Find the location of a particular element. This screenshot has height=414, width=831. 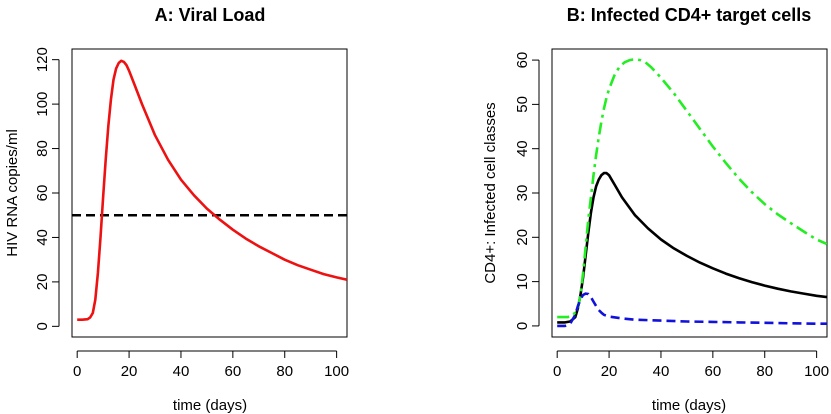

x-axis-b: 0 20 40 60 80 100 is located at coordinates (691, 365).